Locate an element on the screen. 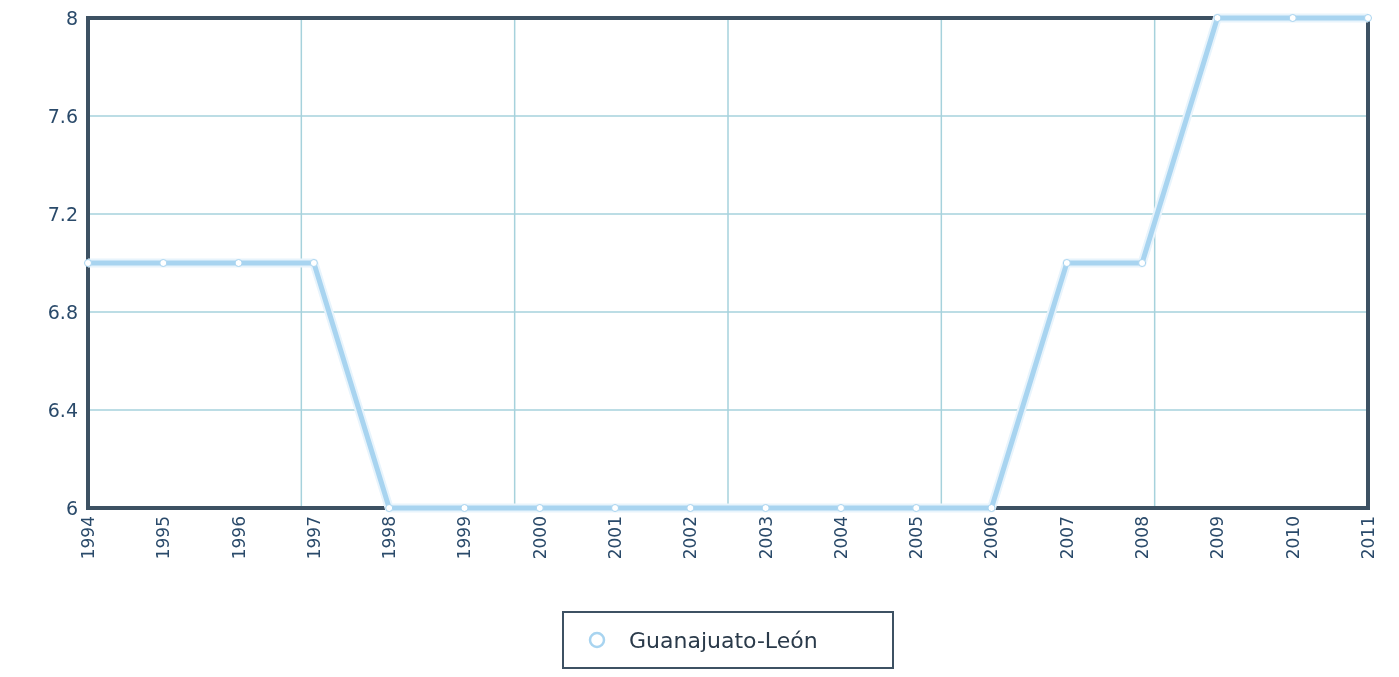 The width and height of the screenshot is (1399, 677). x-tick-label: 2002 is located at coordinates (690, 538).